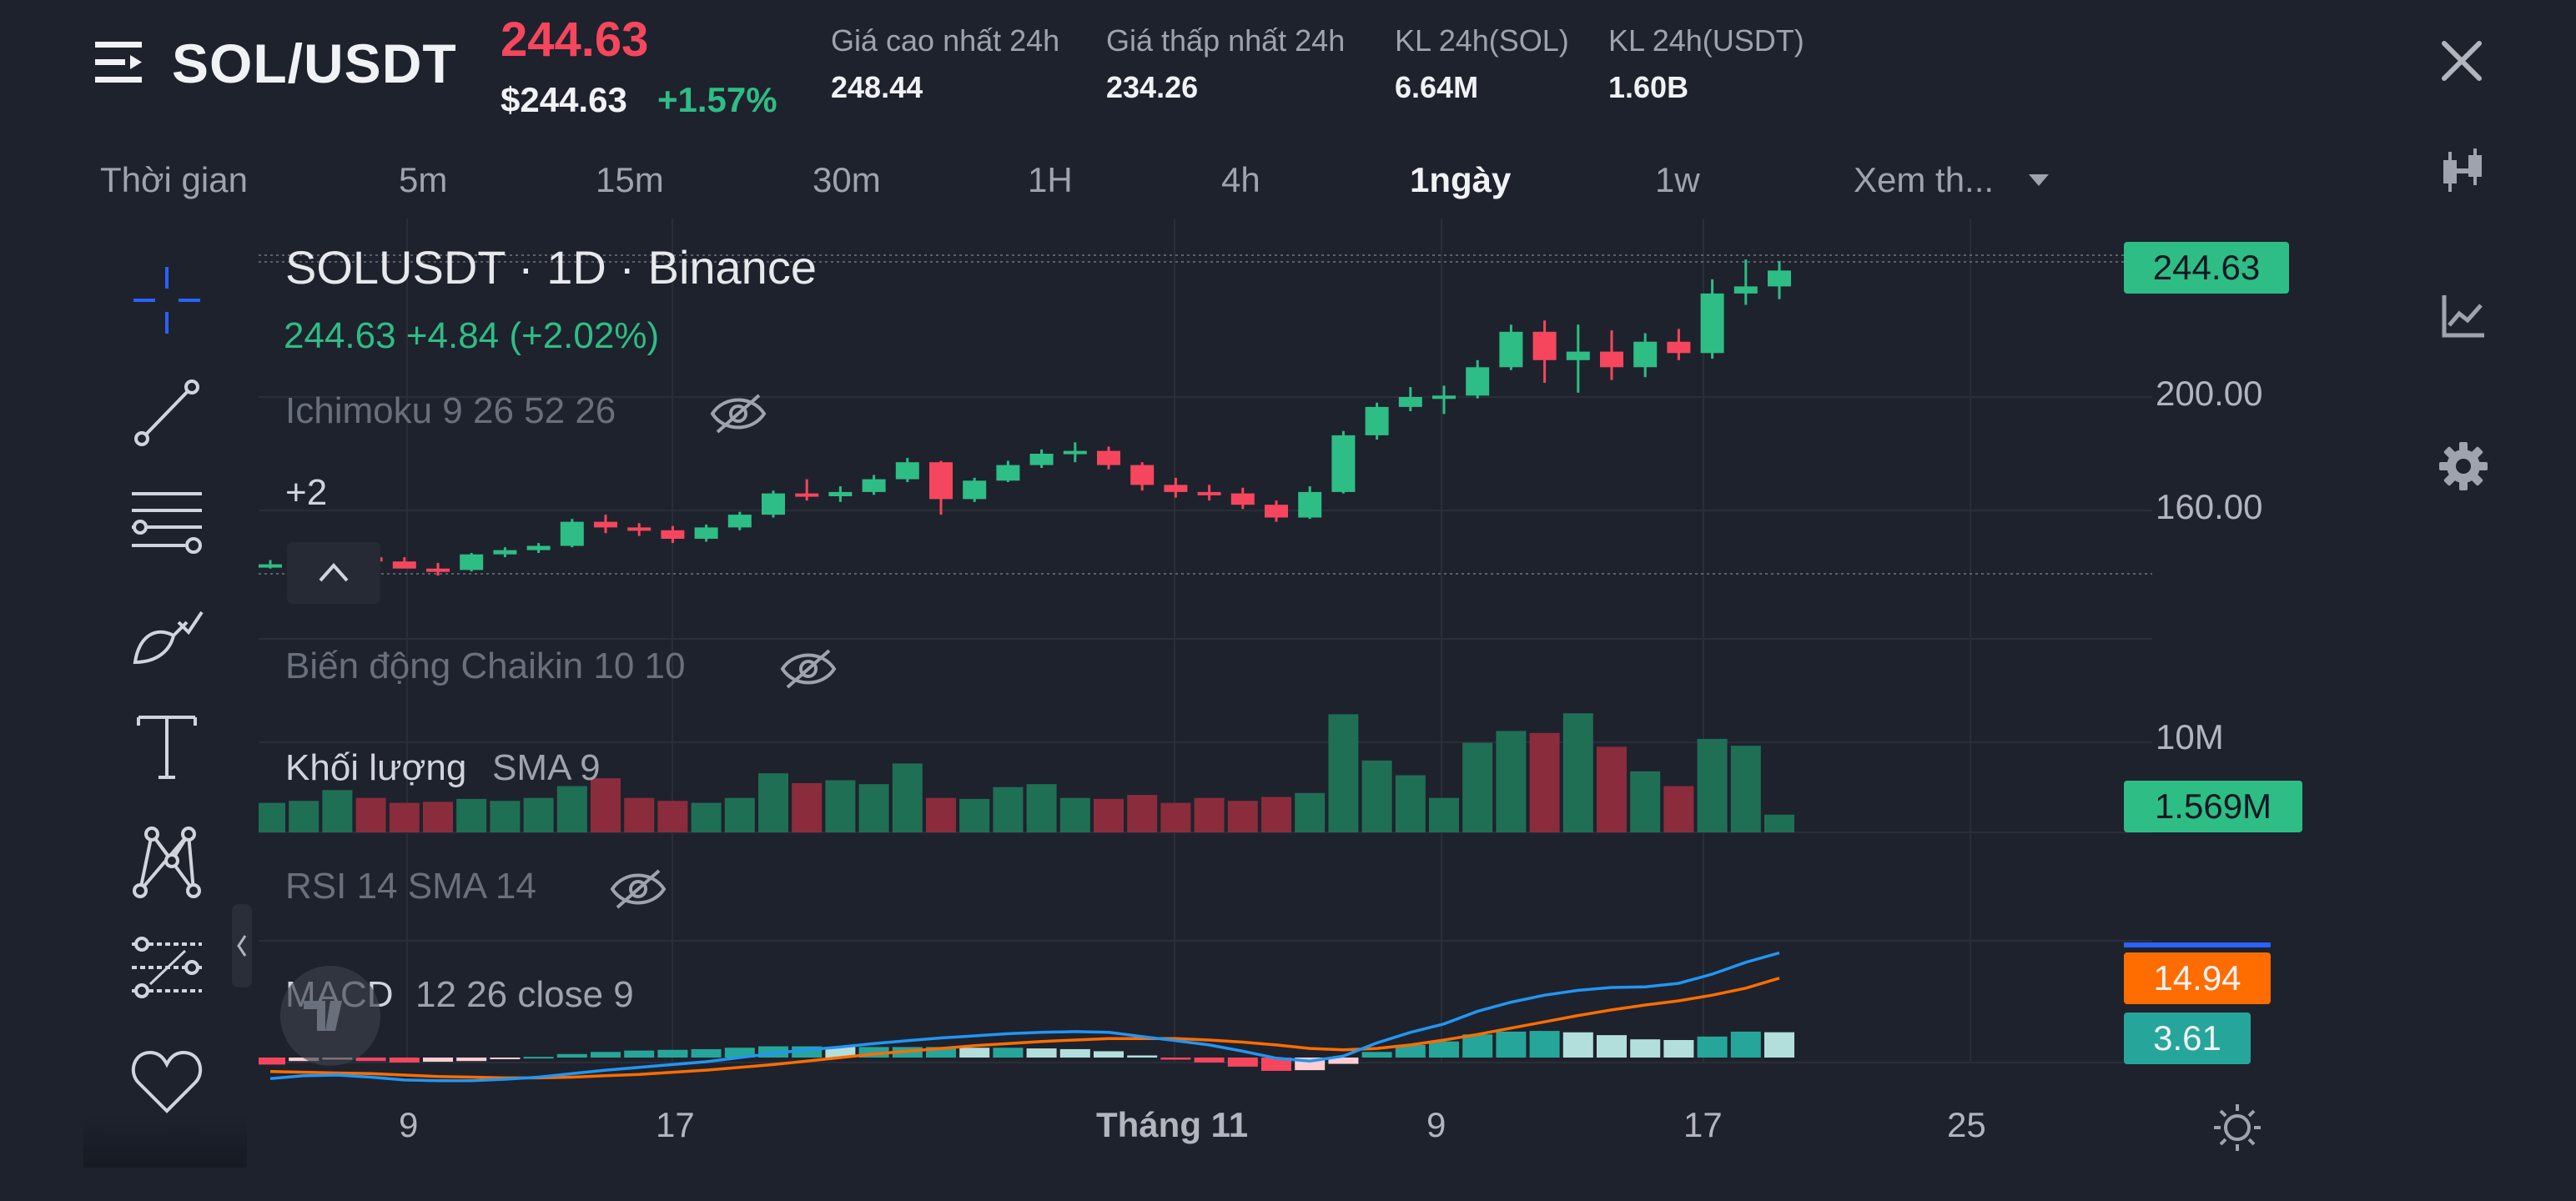 This screenshot has height=1201, width=2576. I want to click on candlestick-type-icon, so click(2463, 171).